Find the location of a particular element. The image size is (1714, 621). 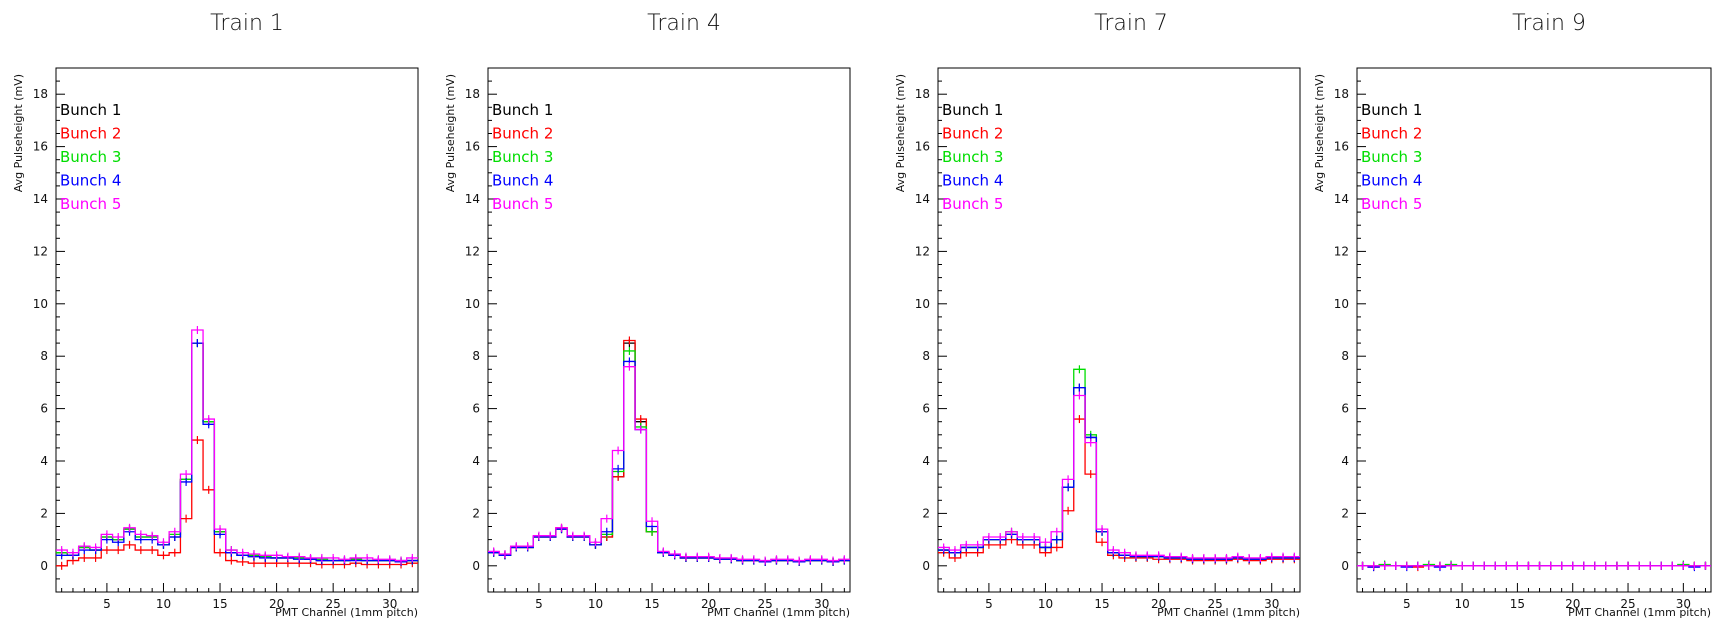

chart-title: Train 4 is located at coordinates (684, 23).